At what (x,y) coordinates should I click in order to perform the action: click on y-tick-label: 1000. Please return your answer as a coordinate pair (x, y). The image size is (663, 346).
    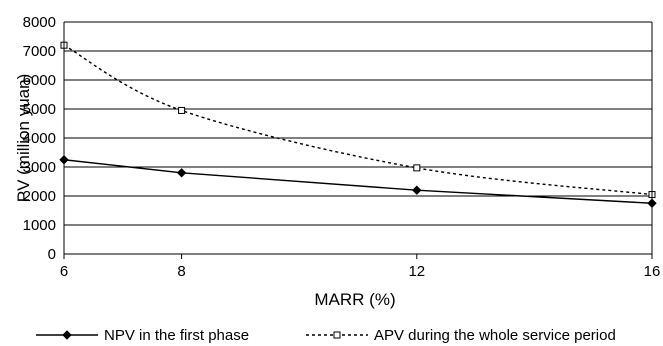
    Looking at the image, I should click on (39, 225).